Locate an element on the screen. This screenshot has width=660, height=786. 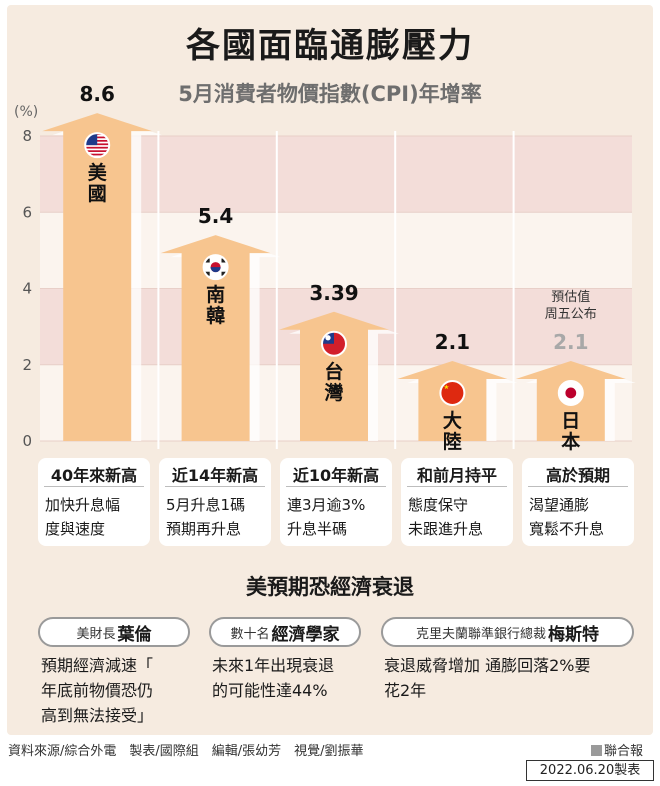
japan-flag-icon is located at coordinates (570, 392).